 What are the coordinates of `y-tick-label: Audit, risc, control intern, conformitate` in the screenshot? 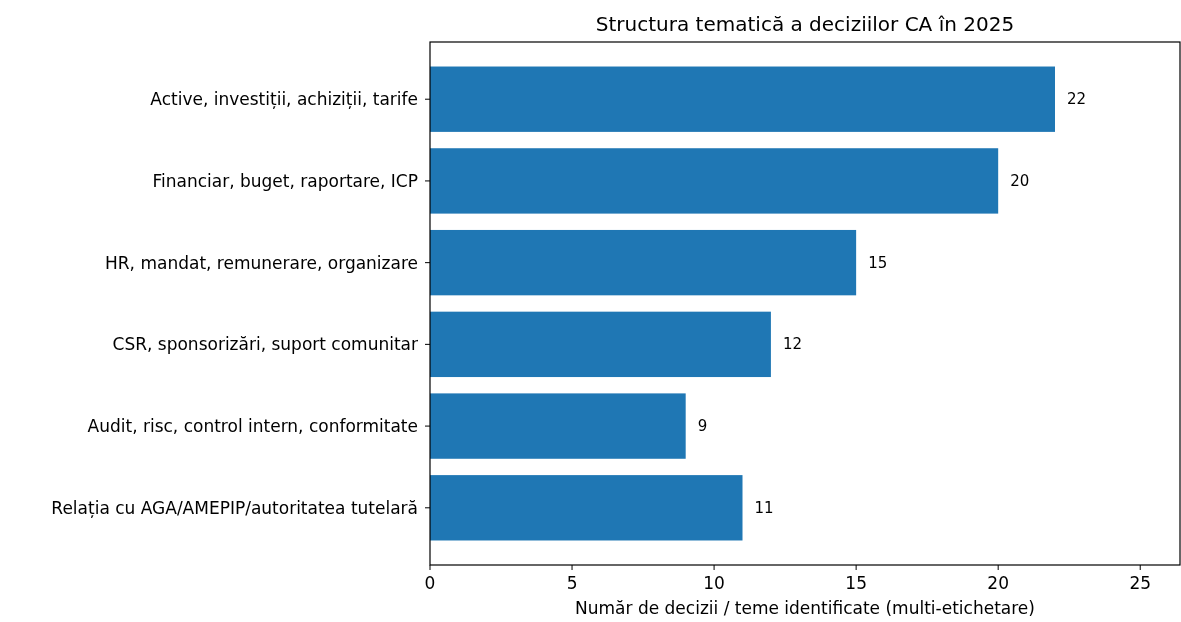 It's located at (252, 426).